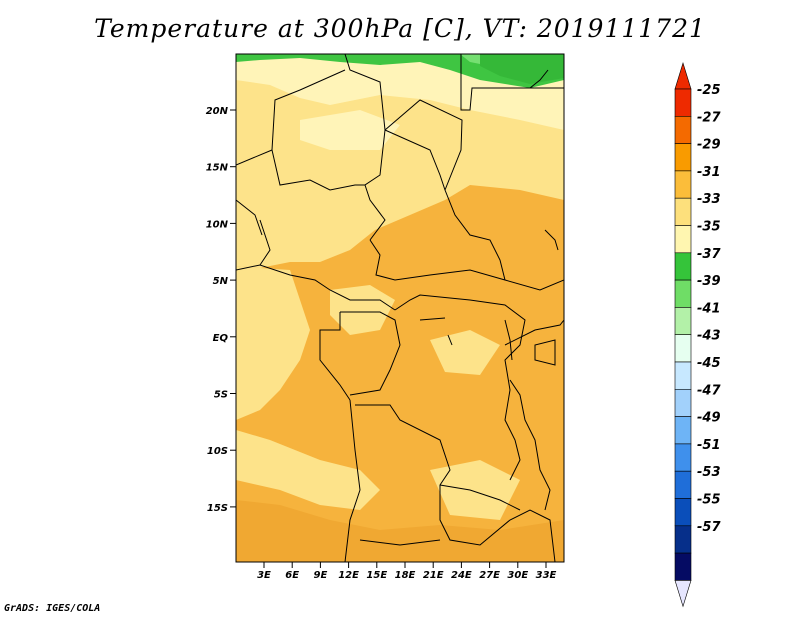 The width and height of the screenshot is (800, 618). I want to click on field-minus35-patch, so click(350, 130).